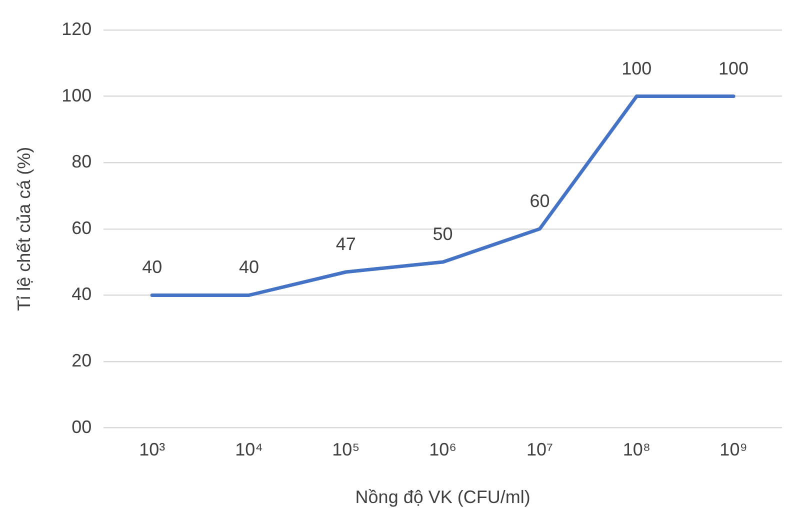 The width and height of the screenshot is (802, 518). Describe the element at coordinates (443, 450) in the screenshot. I see `x-tick-label: 10⁶` at that location.